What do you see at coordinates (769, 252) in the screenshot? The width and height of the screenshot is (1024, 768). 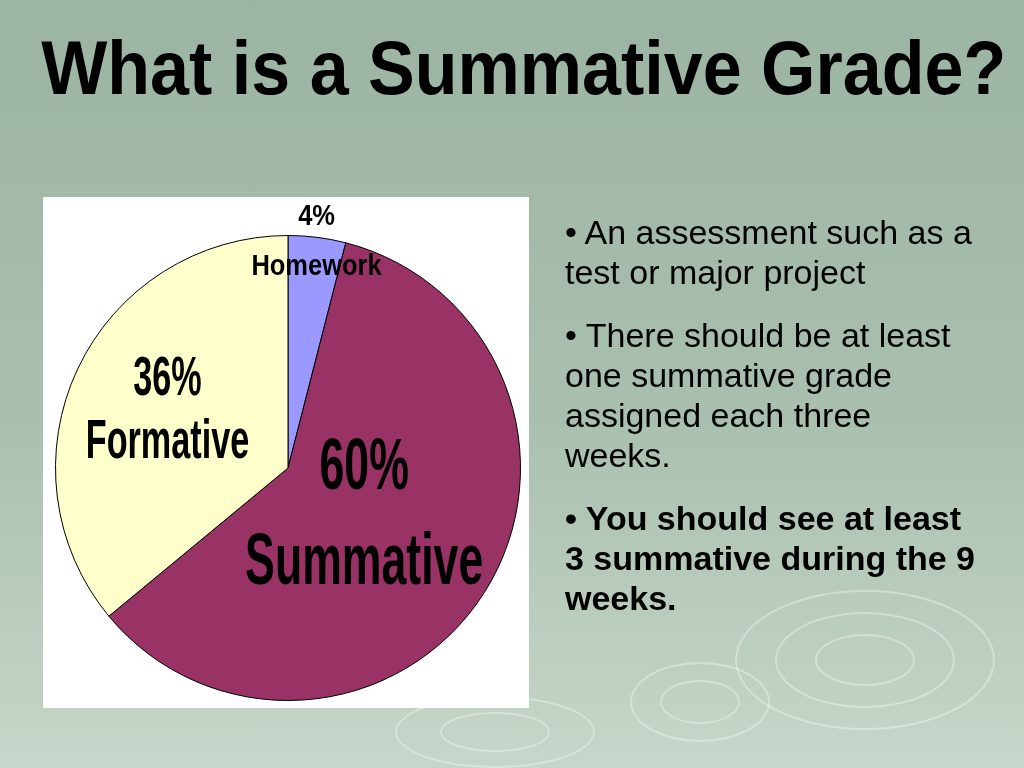 I see `text: • An assessment such as a test or major project` at bounding box center [769, 252].